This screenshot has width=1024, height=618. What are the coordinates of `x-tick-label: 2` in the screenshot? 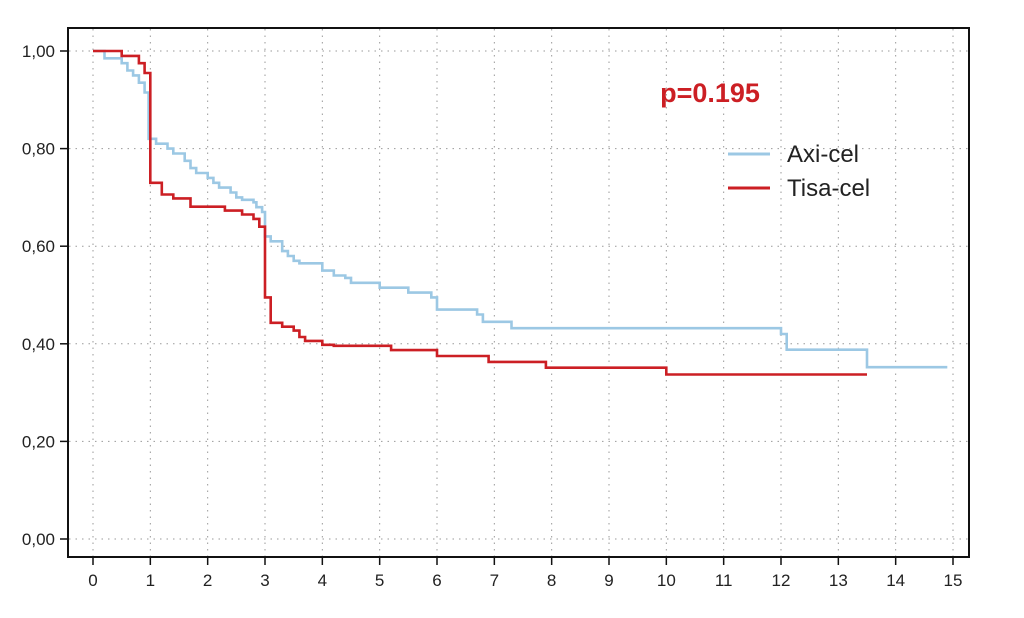 It's located at (207, 580).